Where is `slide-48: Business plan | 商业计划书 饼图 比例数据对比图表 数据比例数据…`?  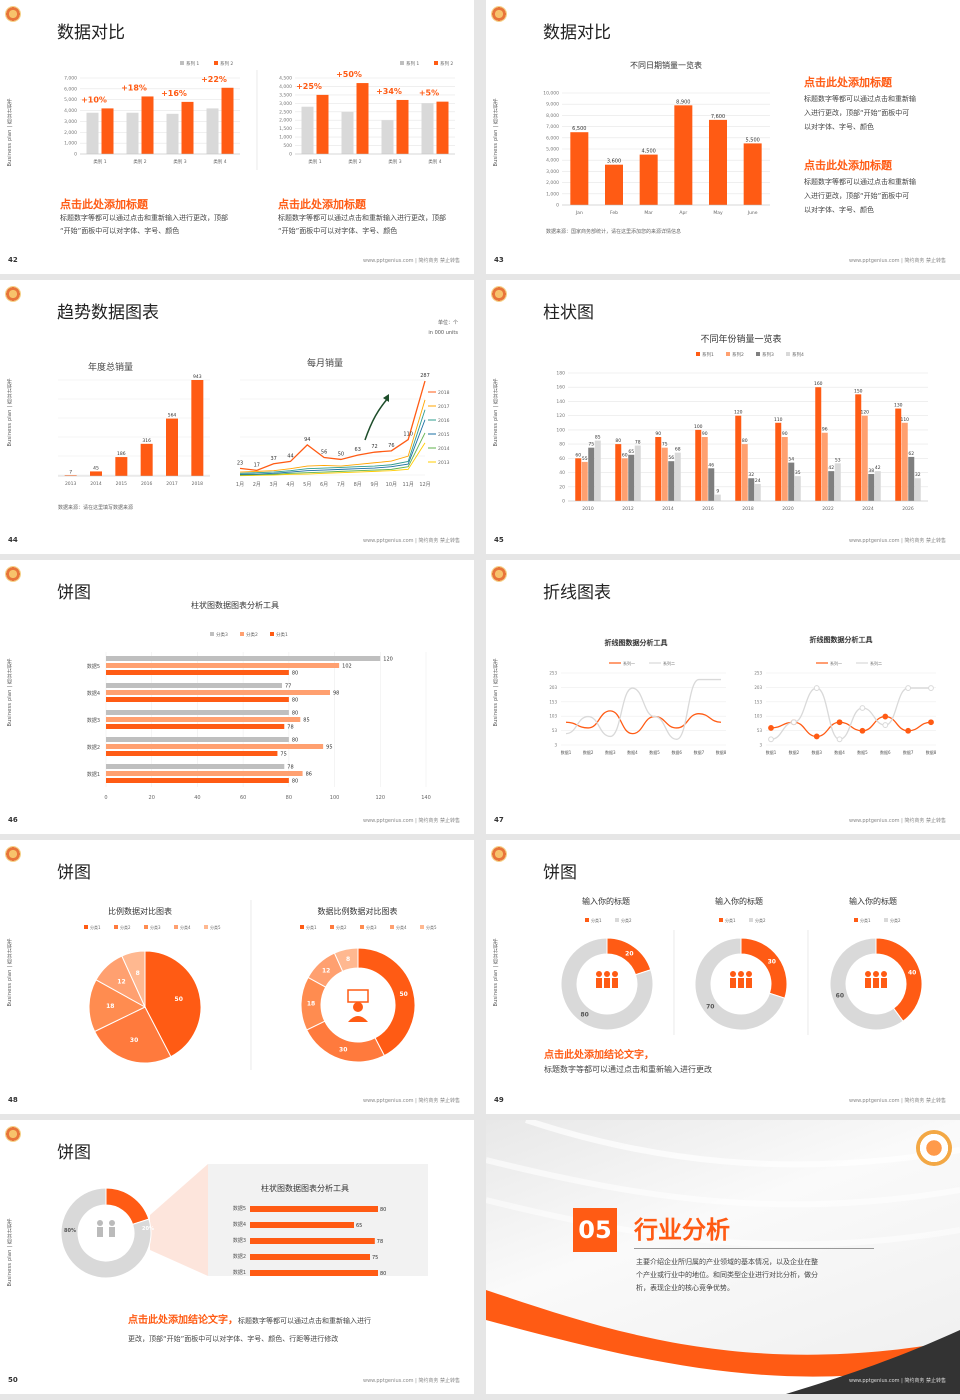 slide-48: Business plan | 商业计划书 饼图 比例数据对比图表 数据比例数据… is located at coordinates (237, 977).